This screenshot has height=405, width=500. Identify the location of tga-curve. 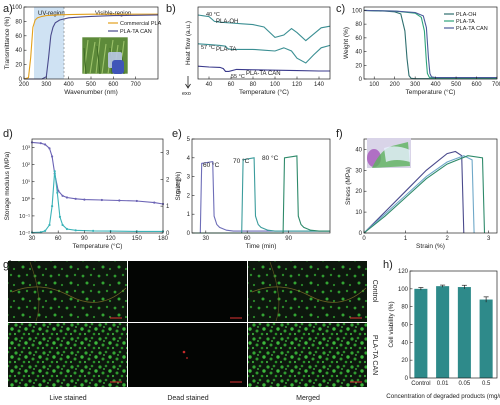
(430, 44).